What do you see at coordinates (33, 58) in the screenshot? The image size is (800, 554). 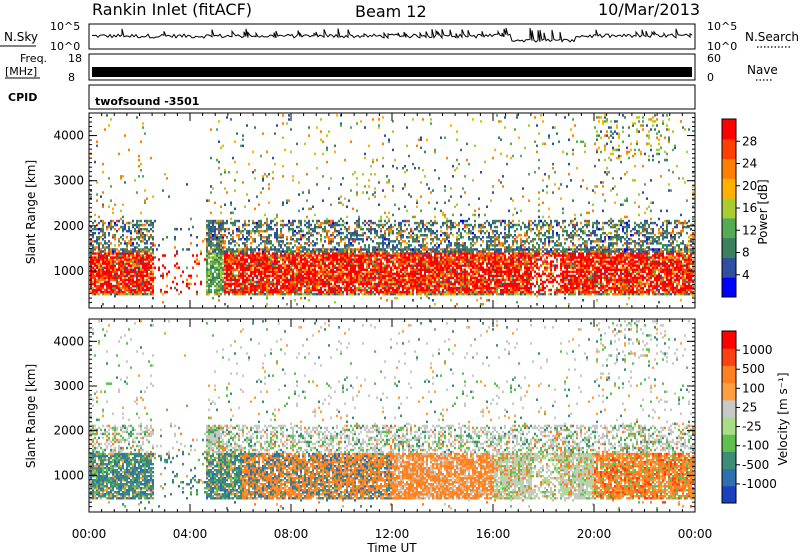 I see `freq-label-1: Freq.` at bounding box center [33, 58].